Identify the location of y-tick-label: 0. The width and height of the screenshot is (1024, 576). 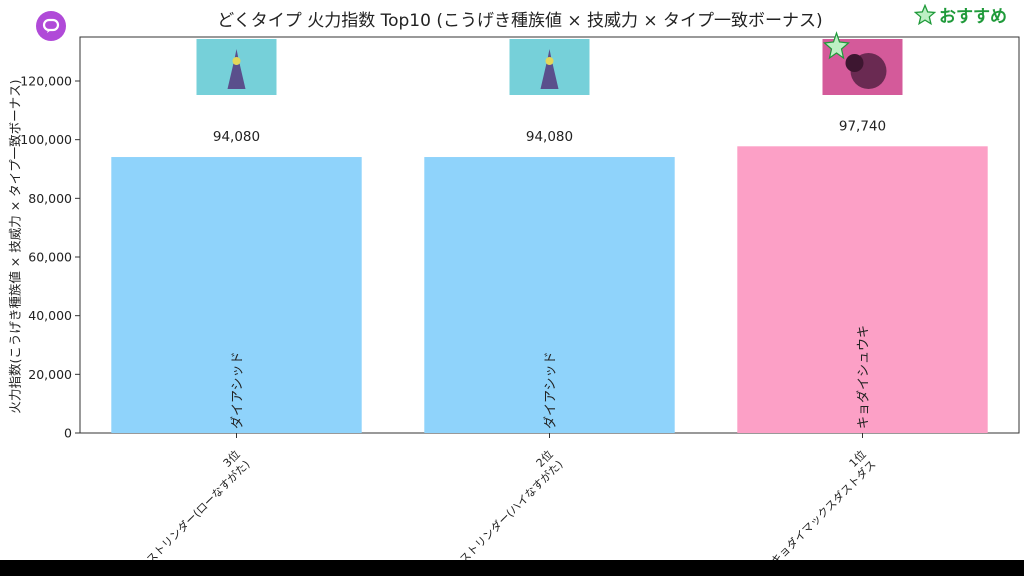
(68, 433).